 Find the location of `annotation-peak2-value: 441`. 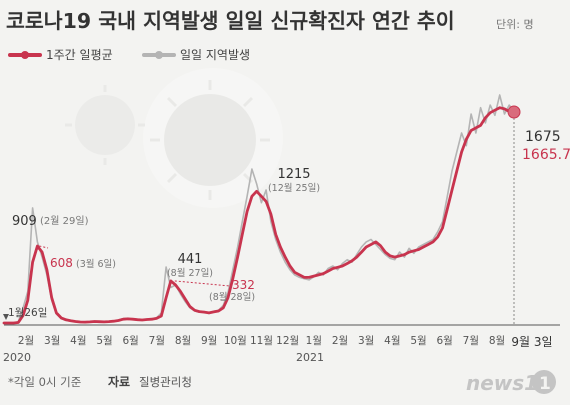

annotation-peak2-value: 441 is located at coordinates (190, 259).